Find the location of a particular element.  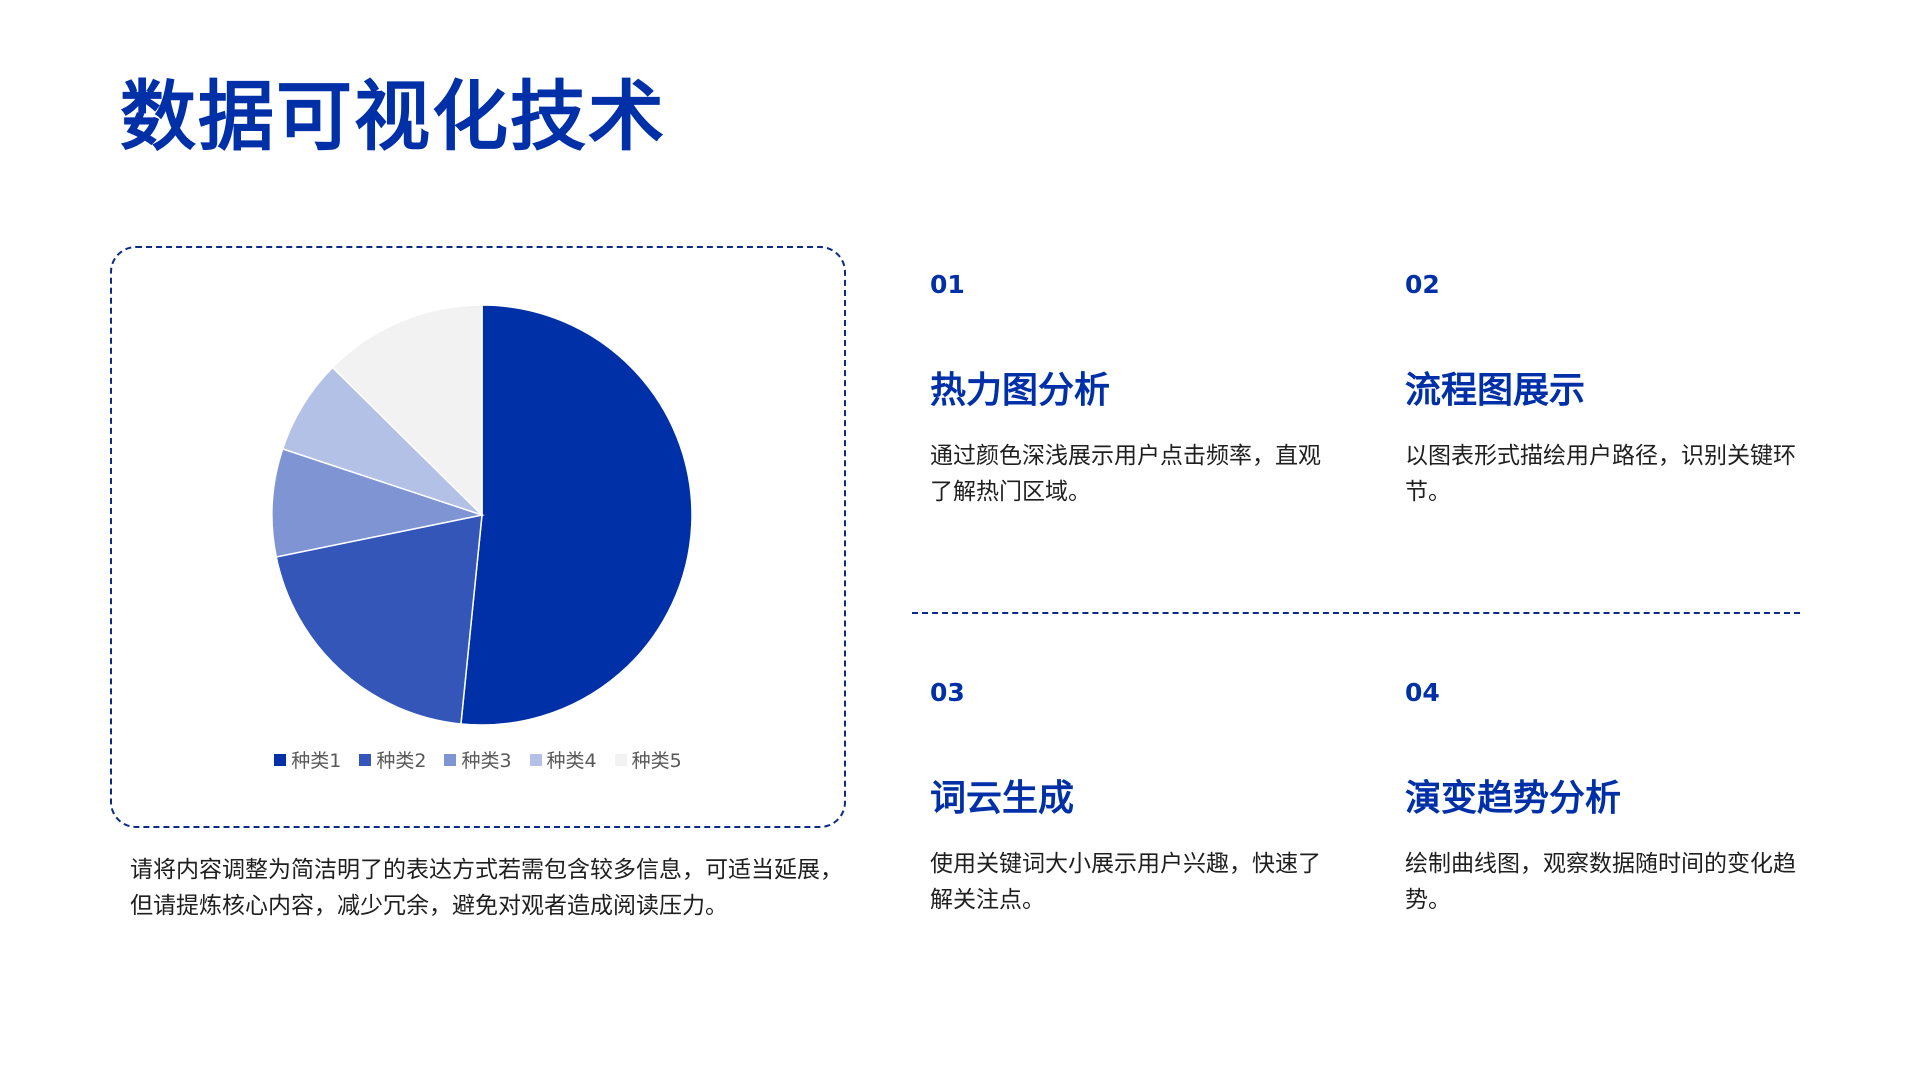

item-number: 04 is located at coordinates (1422, 692).